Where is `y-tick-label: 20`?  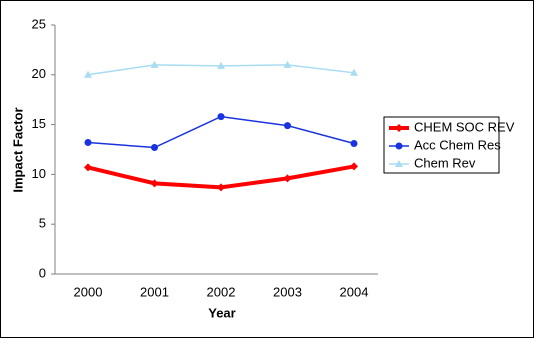 y-tick-label: 20 is located at coordinates (39, 73).